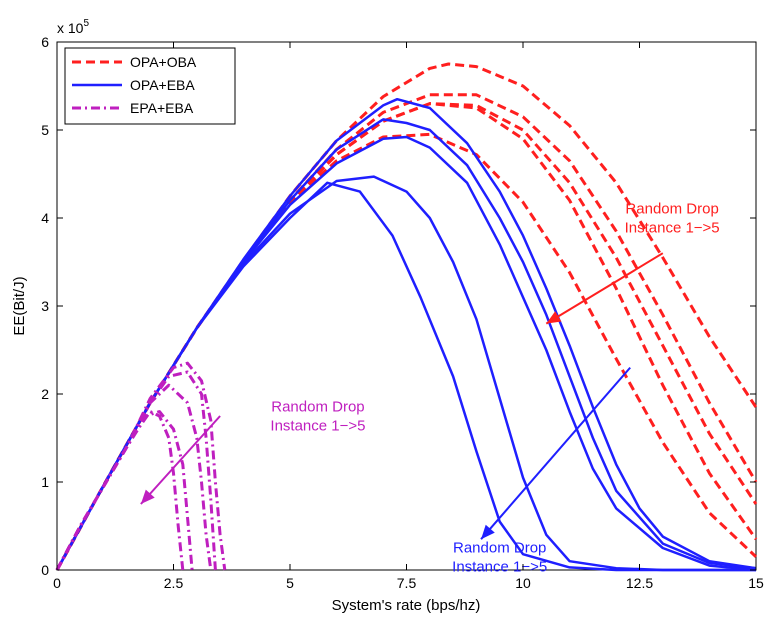  I want to click on y-axis-label: EE(Bit/J), so click(19, 305).